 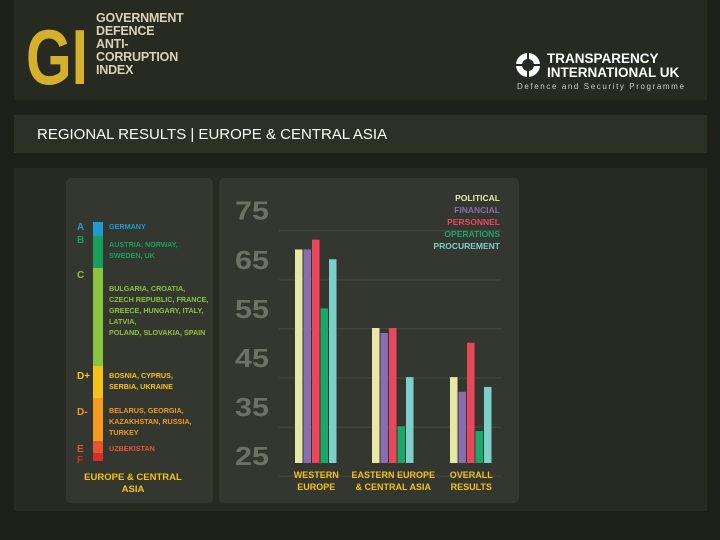 What do you see at coordinates (316, 487) in the screenshot?
I see `x-tick-label: EUROPE` at bounding box center [316, 487].